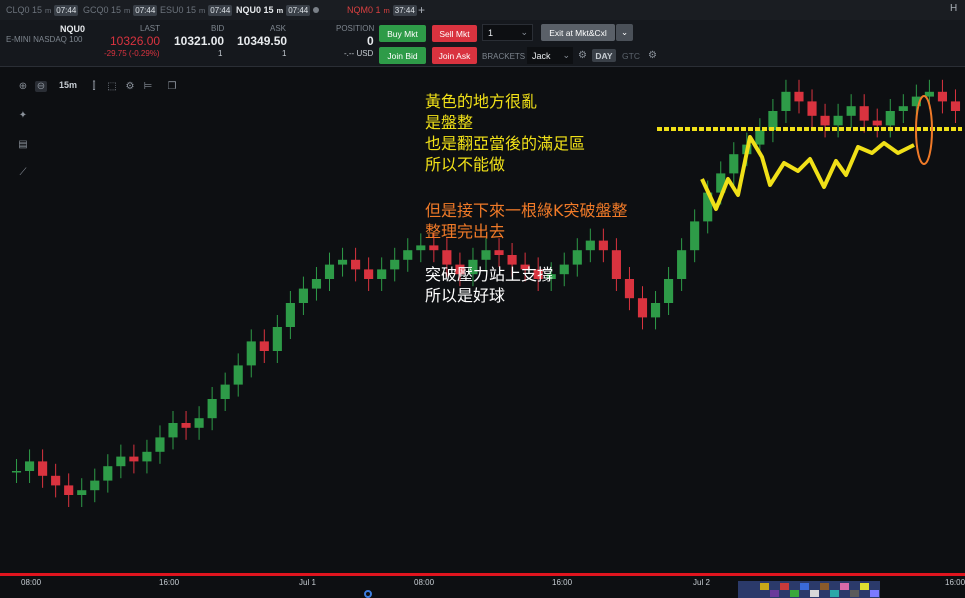  What do you see at coordinates (368, 594) in the screenshot?
I see `scroll-handle` at bounding box center [368, 594].